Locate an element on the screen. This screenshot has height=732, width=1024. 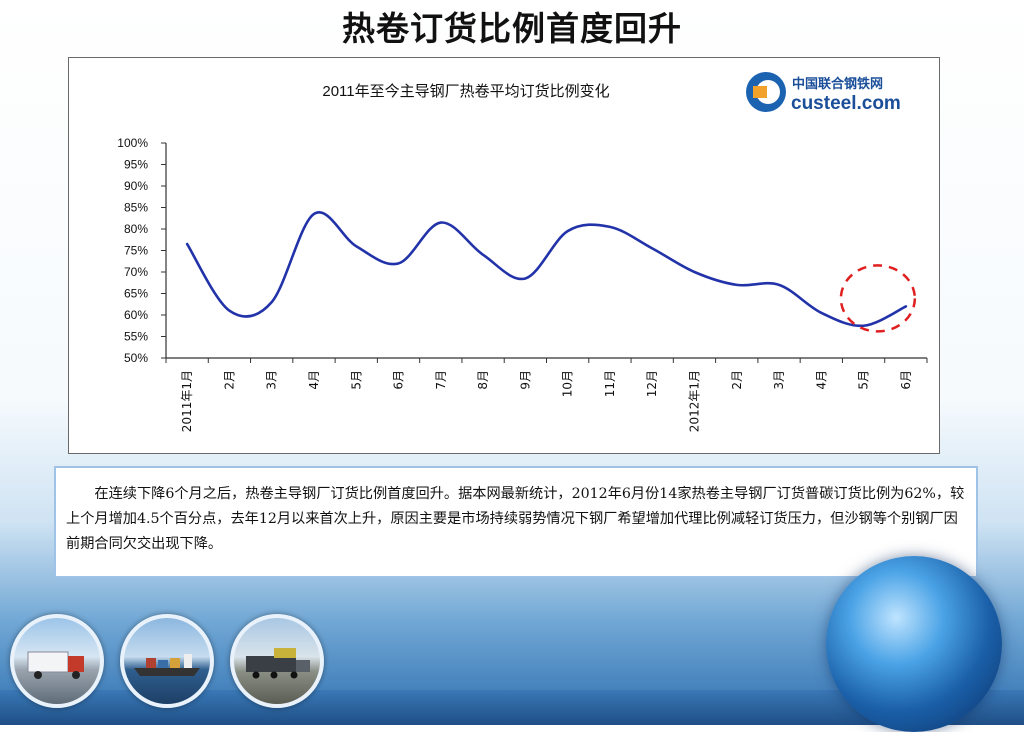
y-tick-label: 100% is located at coordinates (132, 143).